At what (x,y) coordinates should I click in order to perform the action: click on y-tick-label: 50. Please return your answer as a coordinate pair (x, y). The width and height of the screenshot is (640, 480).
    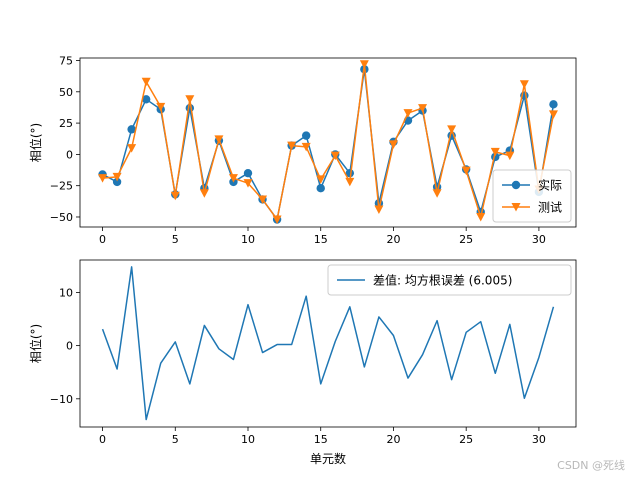
    Looking at the image, I should click on (66, 92).